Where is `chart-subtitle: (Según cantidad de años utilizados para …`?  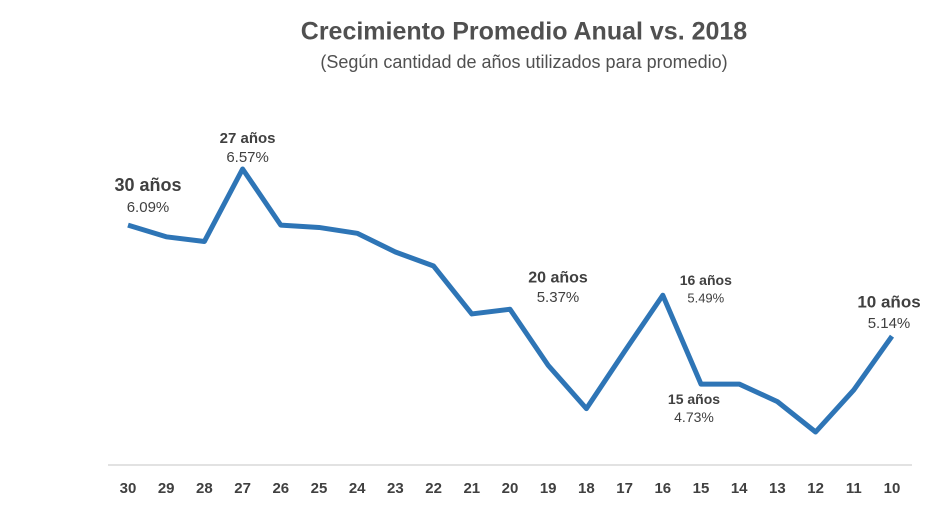 chart-subtitle: (Según cantidad de años utilizados para … is located at coordinates (523, 62).